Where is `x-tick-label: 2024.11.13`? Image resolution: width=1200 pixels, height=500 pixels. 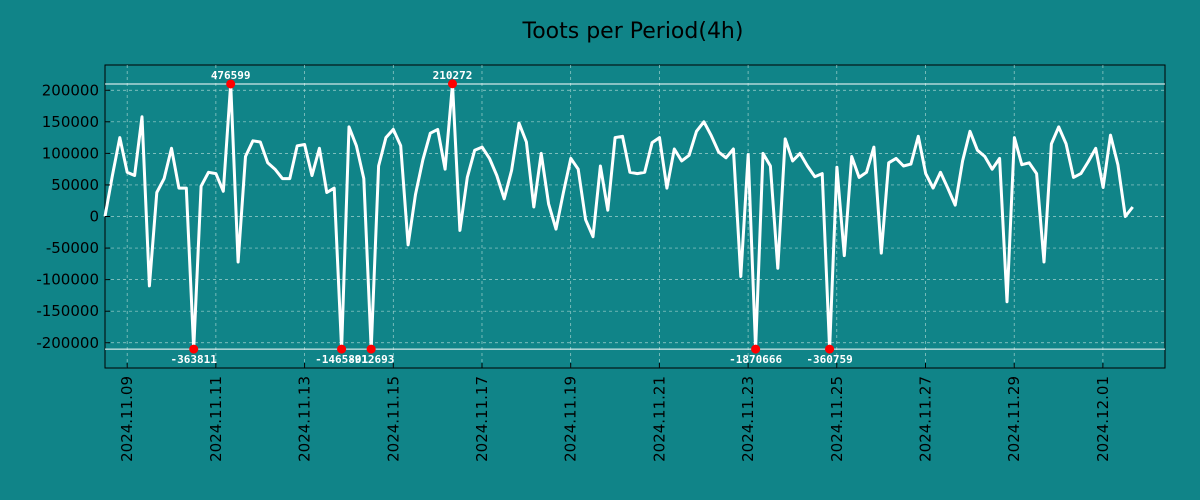 x-tick-label: 2024.11.13 is located at coordinates (305, 419).